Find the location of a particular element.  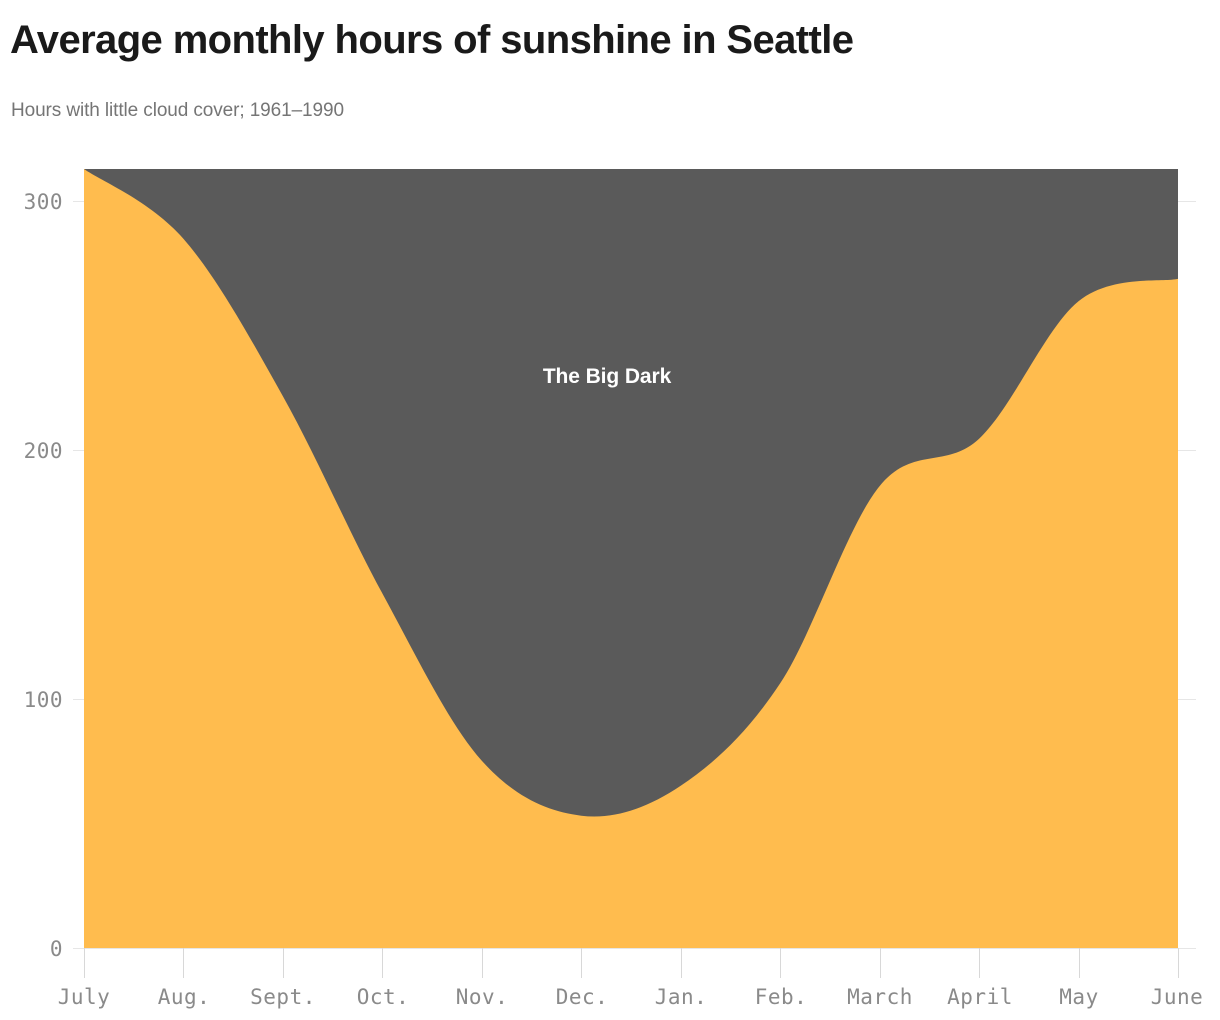

x-tick-label-dec: Dec. is located at coordinates (582, 997).